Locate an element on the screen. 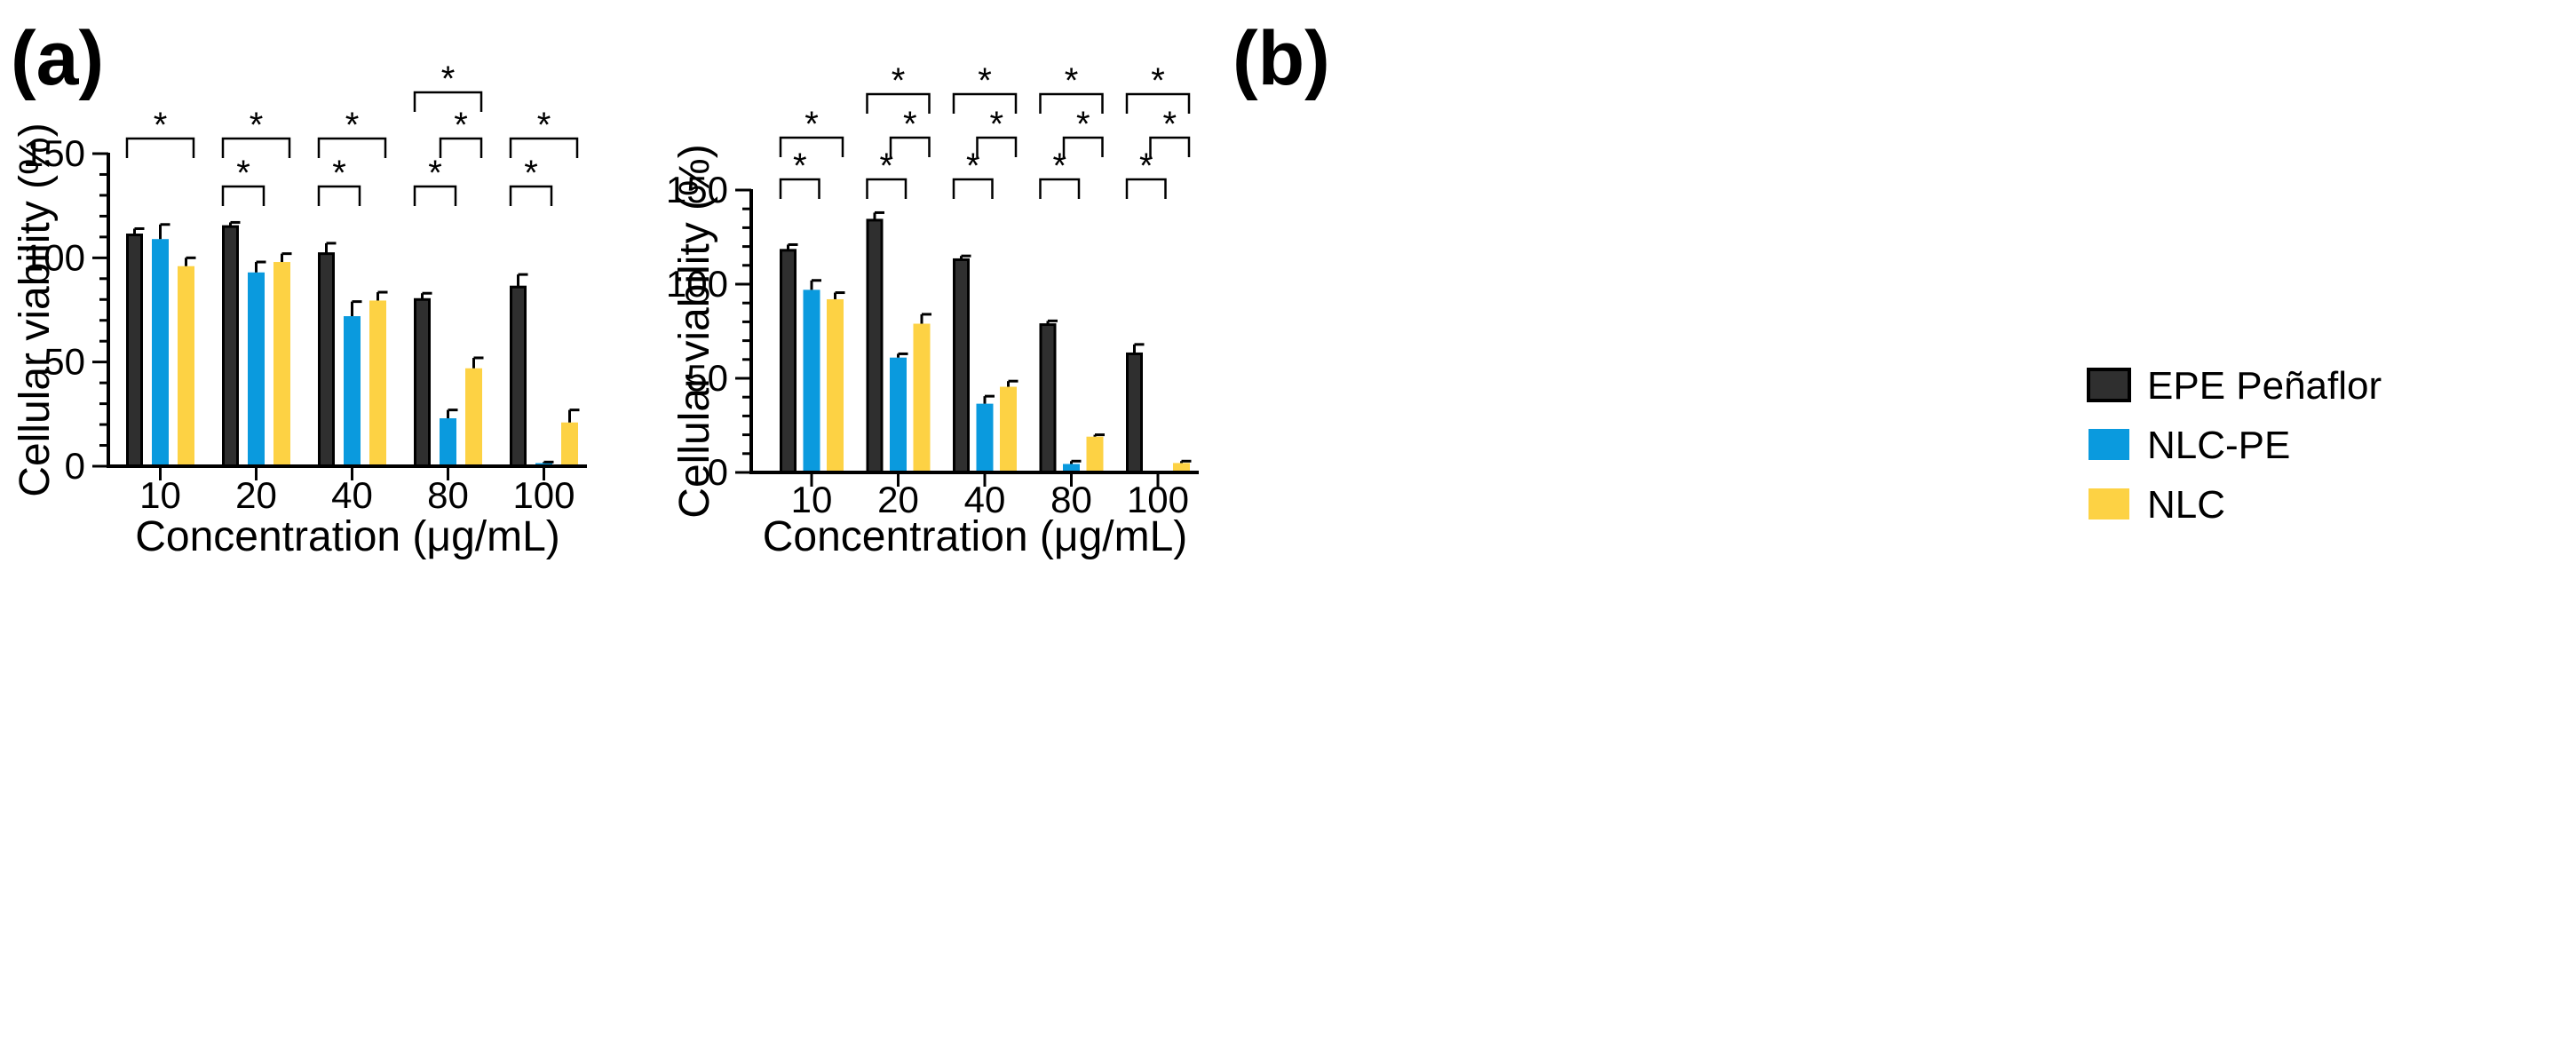 Image resolution: width=2576 pixels, height=1039 pixels. panel-b-label: (b) is located at coordinates (1282, 58).